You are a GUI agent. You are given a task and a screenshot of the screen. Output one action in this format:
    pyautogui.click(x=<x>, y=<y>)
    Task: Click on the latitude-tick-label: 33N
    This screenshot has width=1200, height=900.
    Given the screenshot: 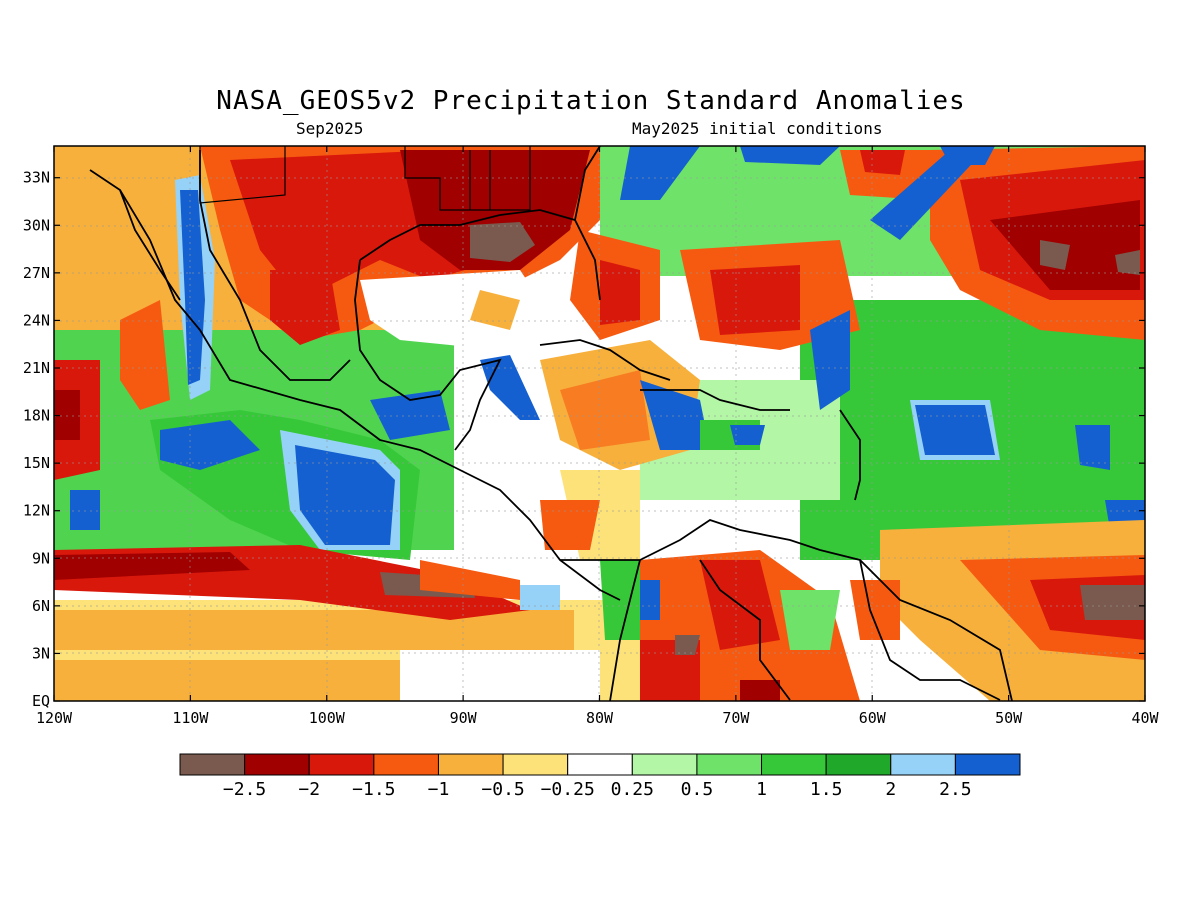 What is the action you would take?
    pyautogui.click(x=36, y=178)
    